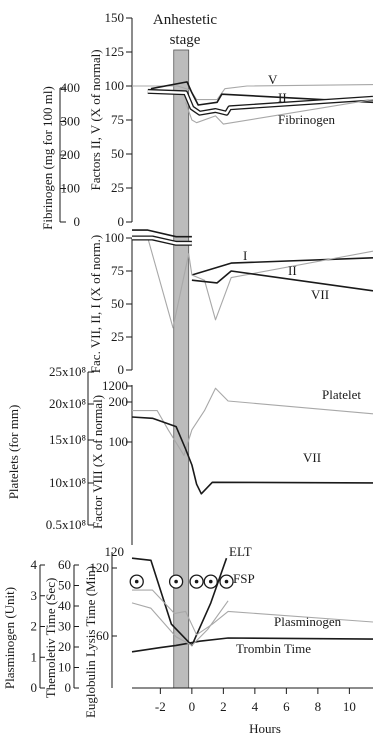 This screenshot has width=373, height=741. Describe the element at coordinates (95, 304) in the screenshot. I see `fac-vii-ii-i-axis-label: Fac. VII, II, I (X of norm.)` at that location.